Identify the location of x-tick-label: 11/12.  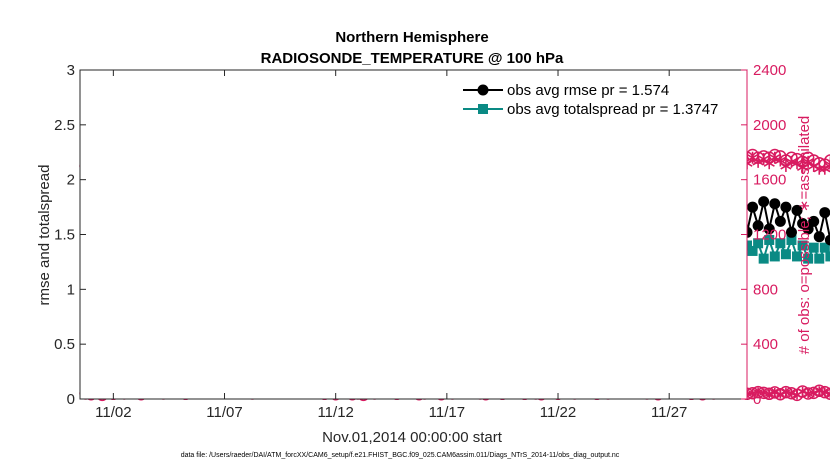
(335, 412).